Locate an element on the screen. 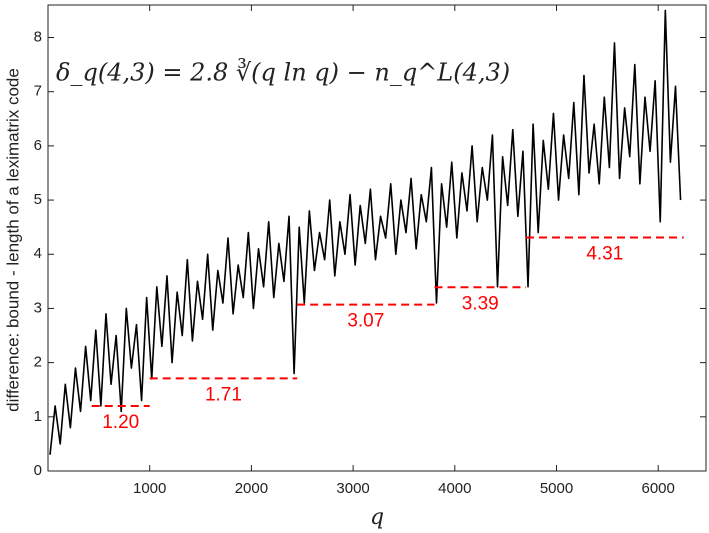 The width and height of the screenshot is (709, 533). formula-annotation: δ_q(4,3) = 2.8 ∛(q ln q) − n_q^L(4,3) is located at coordinates (283, 72).